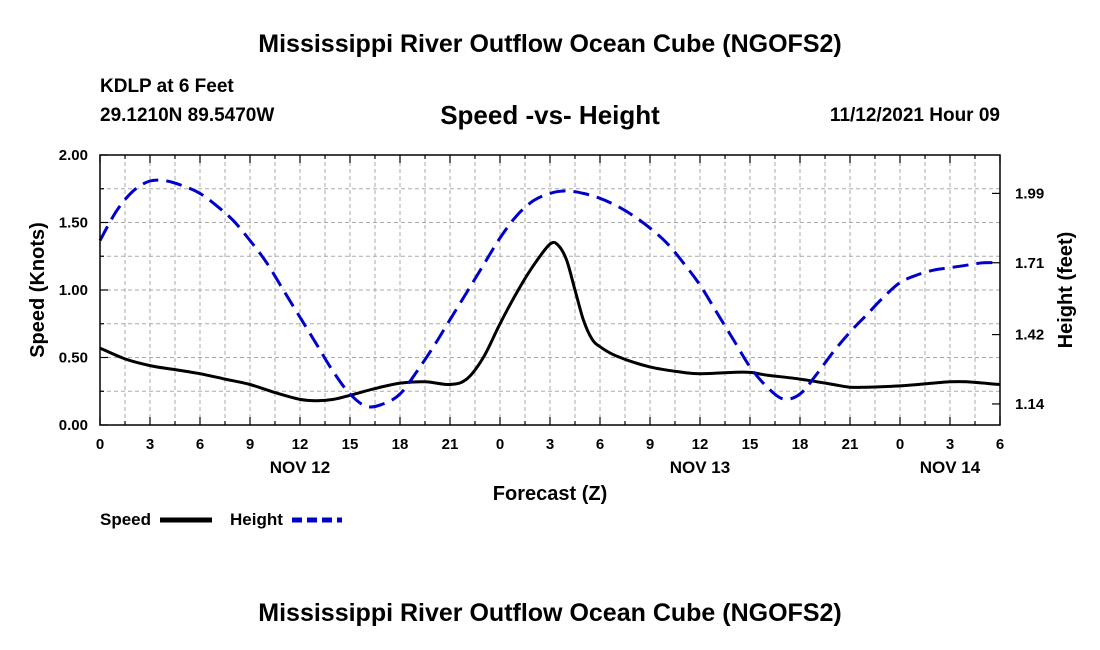 This screenshot has width=1100, height=650. I want to click on y2-tick-label: 1.99, so click(1029, 193).